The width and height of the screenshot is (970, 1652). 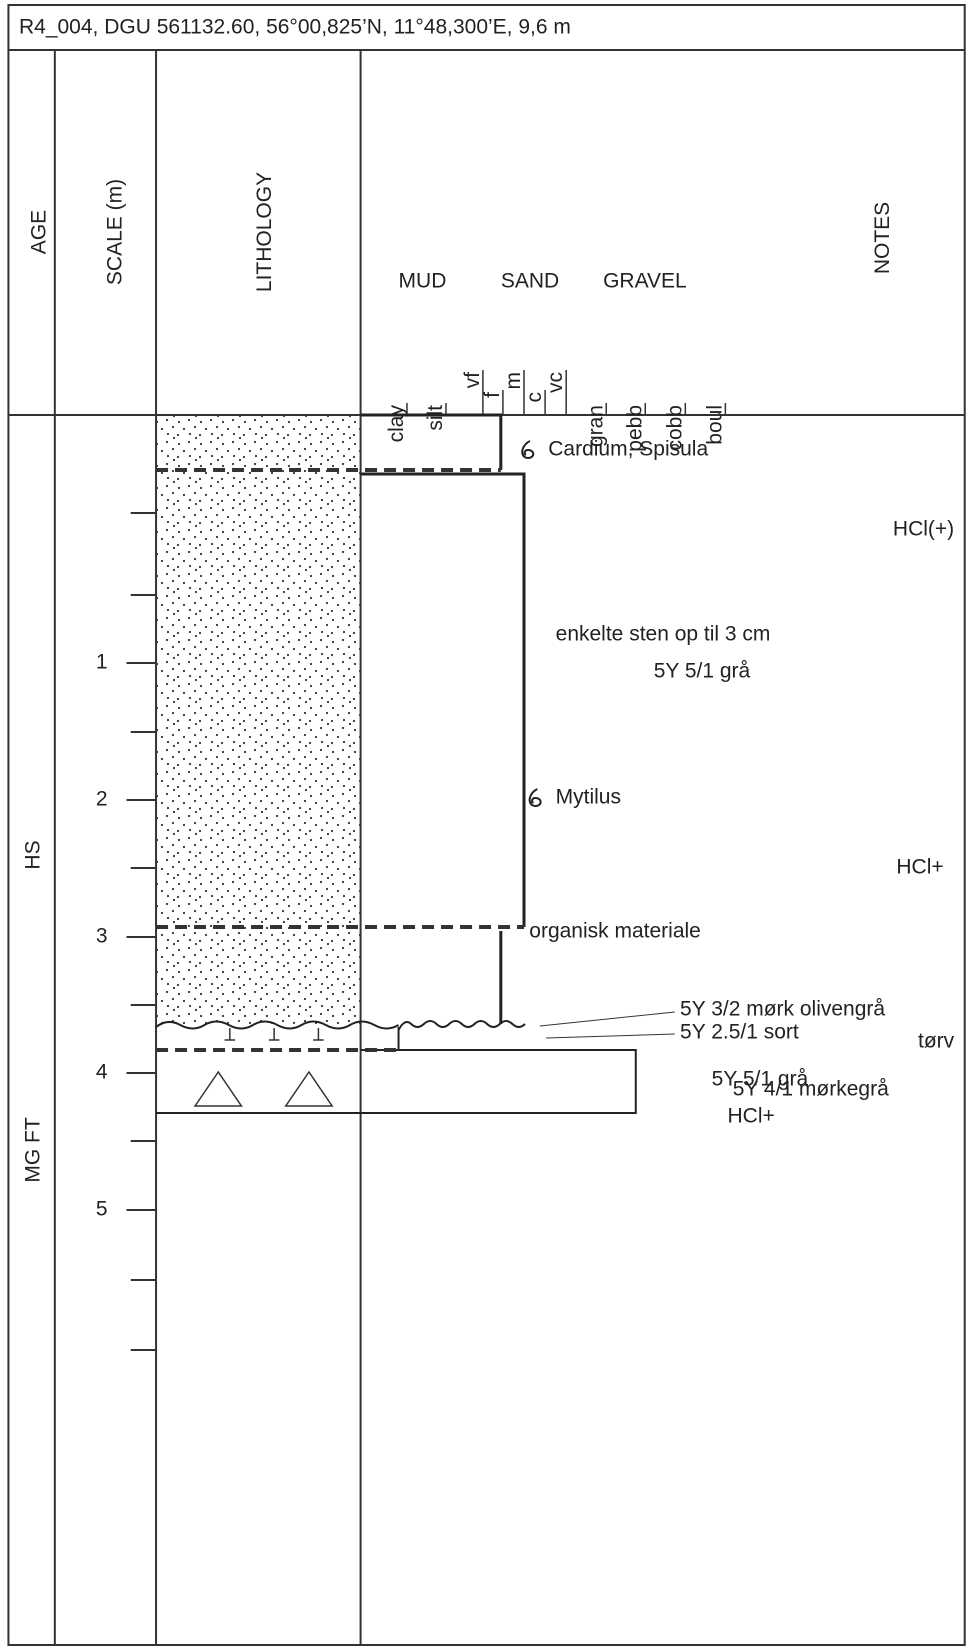 What do you see at coordinates (811, 1089) in the screenshot?
I see `note: 5Y 4/1 mørkegrå` at bounding box center [811, 1089].